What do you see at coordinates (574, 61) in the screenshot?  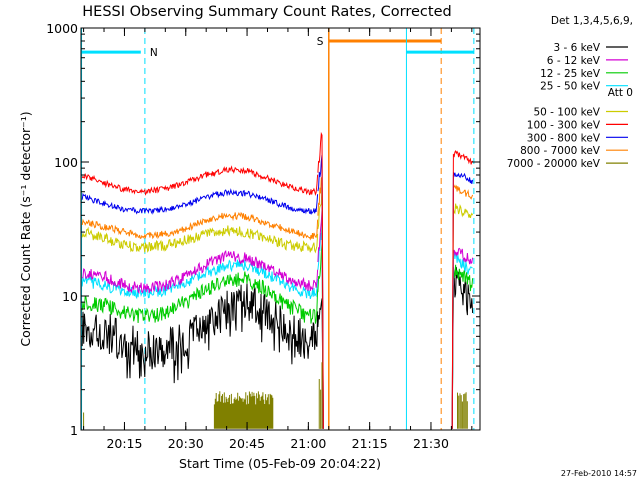 I see `legend-label: 6 - 12 keV` at bounding box center [574, 61].